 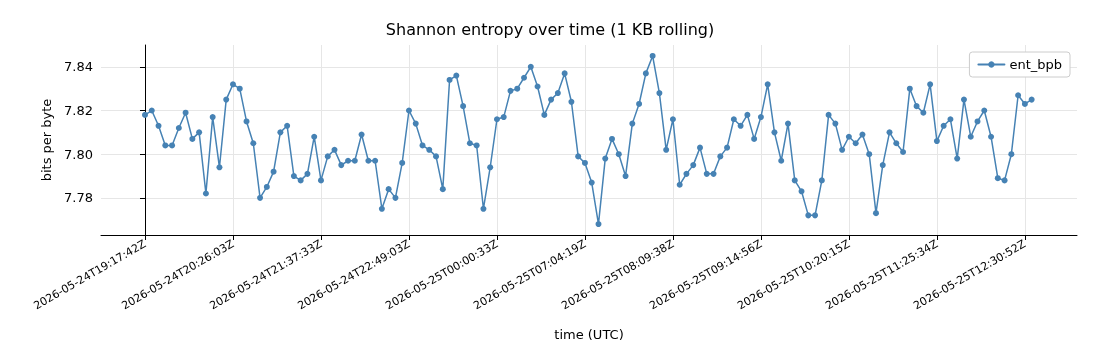 I want to click on y-tick-label: 7.84, so click(x=78, y=67).